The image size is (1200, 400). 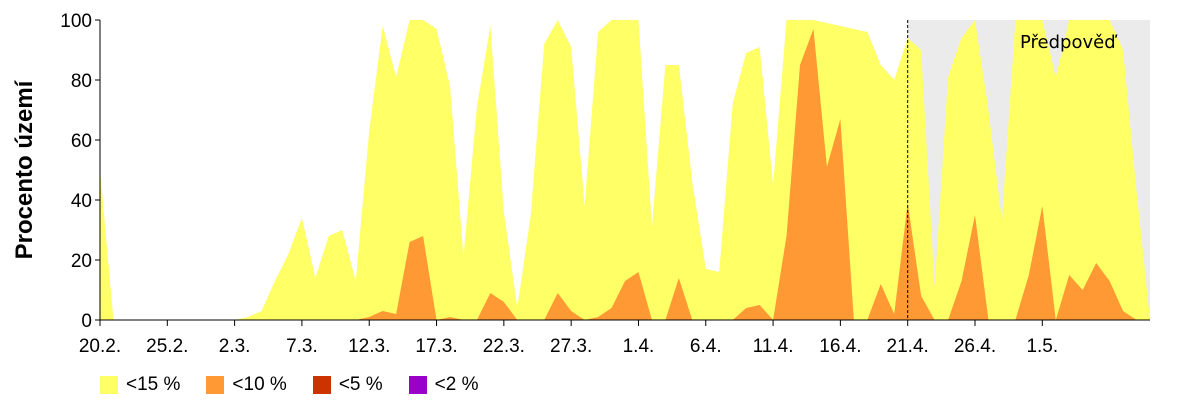 I want to click on y-tick-label: 80, so click(x=81, y=81).